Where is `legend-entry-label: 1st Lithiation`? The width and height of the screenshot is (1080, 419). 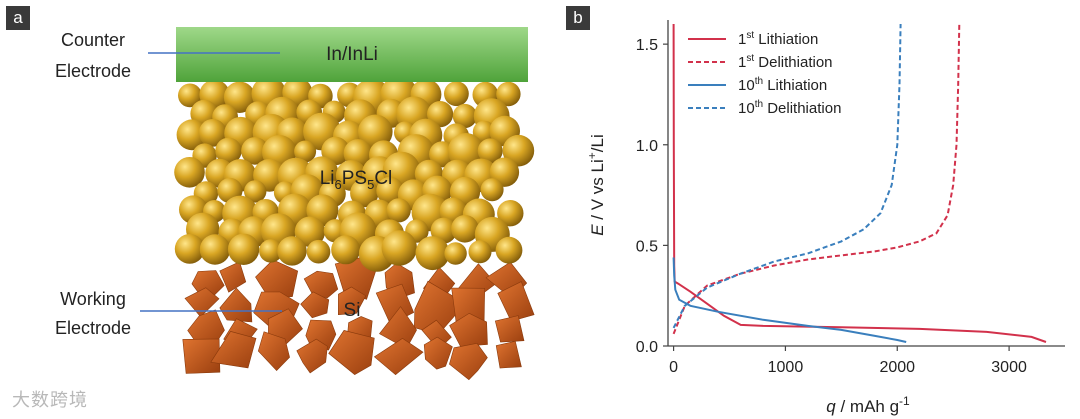 legend-entry-label: 1st Lithiation is located at coordinates (778, 39).